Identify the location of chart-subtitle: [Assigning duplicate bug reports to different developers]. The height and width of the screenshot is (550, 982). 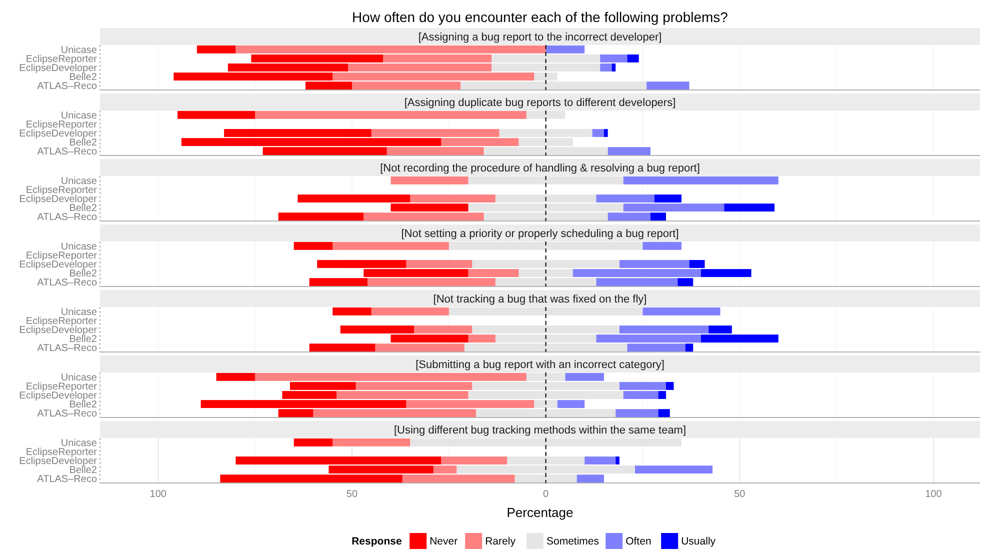
(540, 103).